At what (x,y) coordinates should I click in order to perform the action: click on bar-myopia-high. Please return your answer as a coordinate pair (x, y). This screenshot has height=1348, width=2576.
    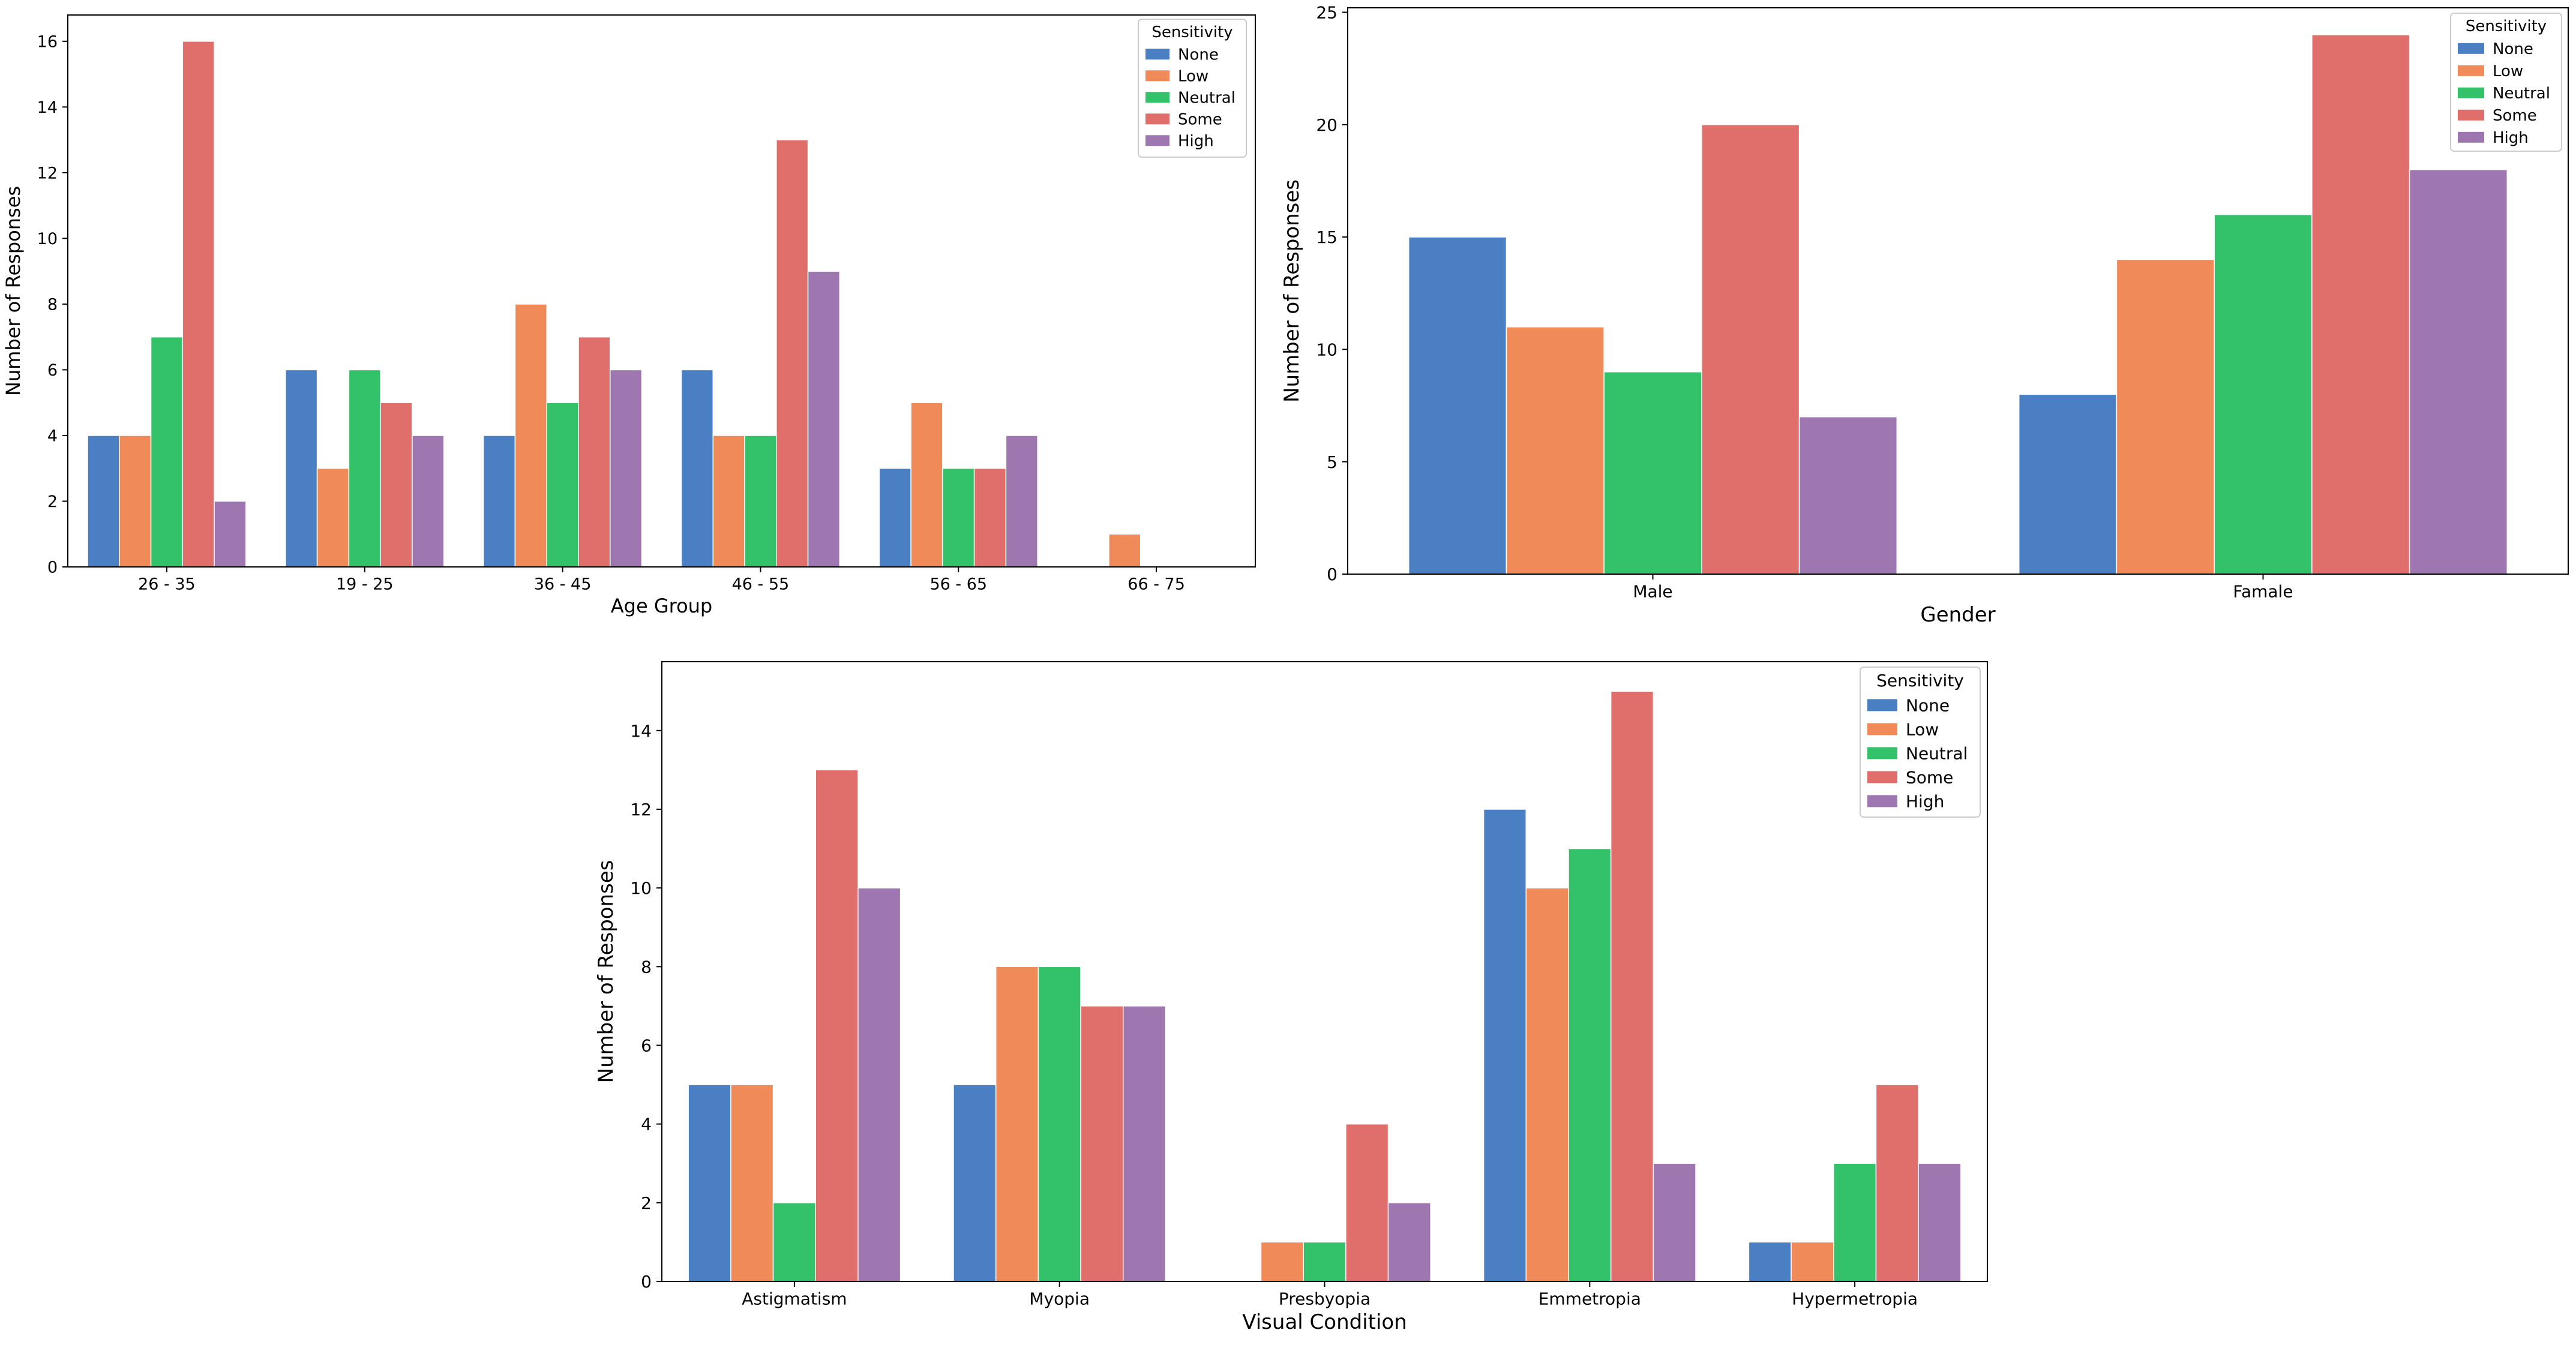
    Looking at the image, I should click on (1144, 1143).